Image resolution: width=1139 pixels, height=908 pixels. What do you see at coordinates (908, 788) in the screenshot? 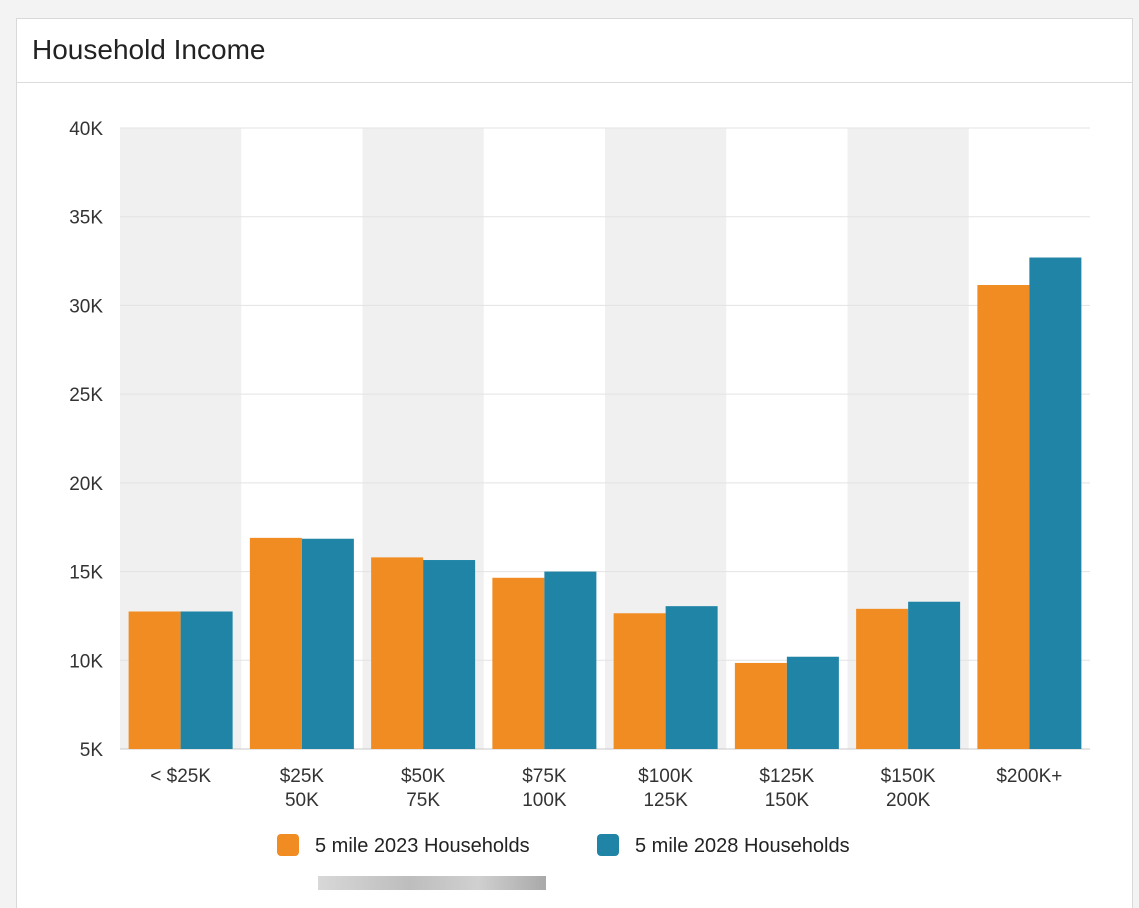
I see `x-tick-label: $150K 200K` at bounding box center [908, 788].